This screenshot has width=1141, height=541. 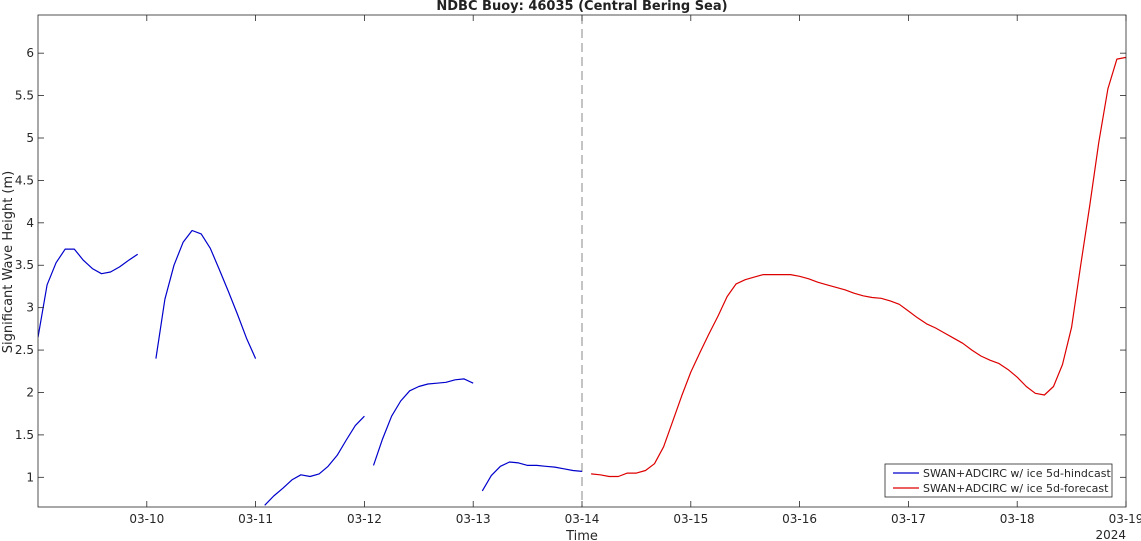 I want to click on legend-label: SWAN+ADCIRC w/ ice 5d-forecast, so click(x=1016, y=488).